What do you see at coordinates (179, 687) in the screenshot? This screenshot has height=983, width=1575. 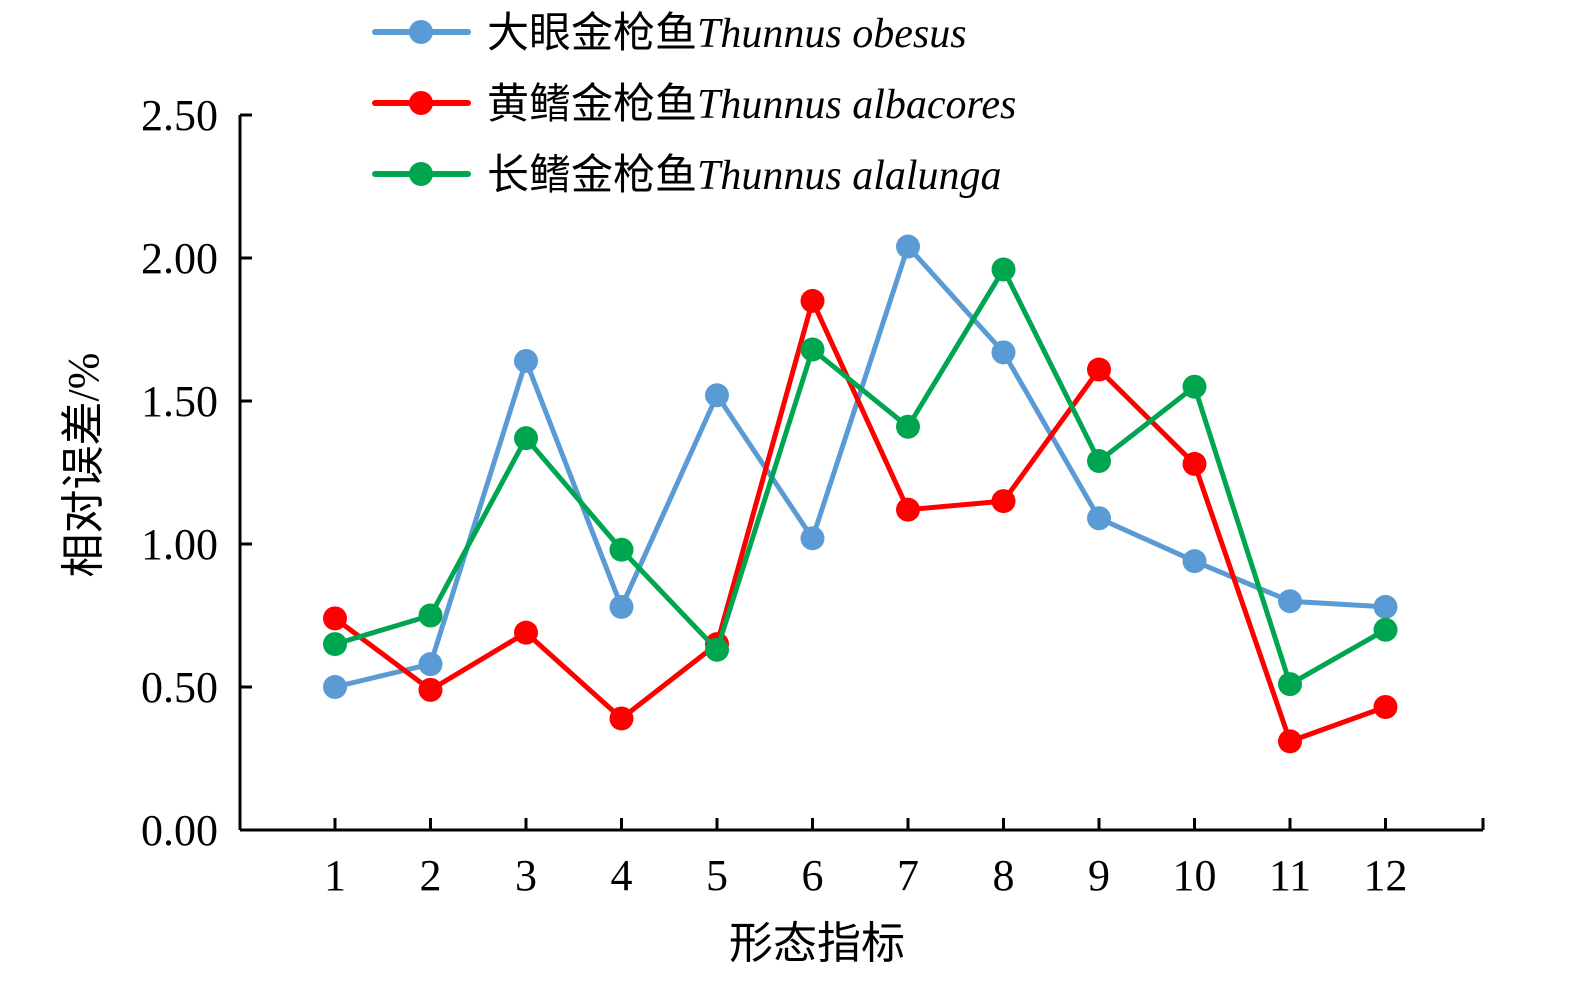 I see `y-tick-label: 0.50` at bounding box center [179, 687].